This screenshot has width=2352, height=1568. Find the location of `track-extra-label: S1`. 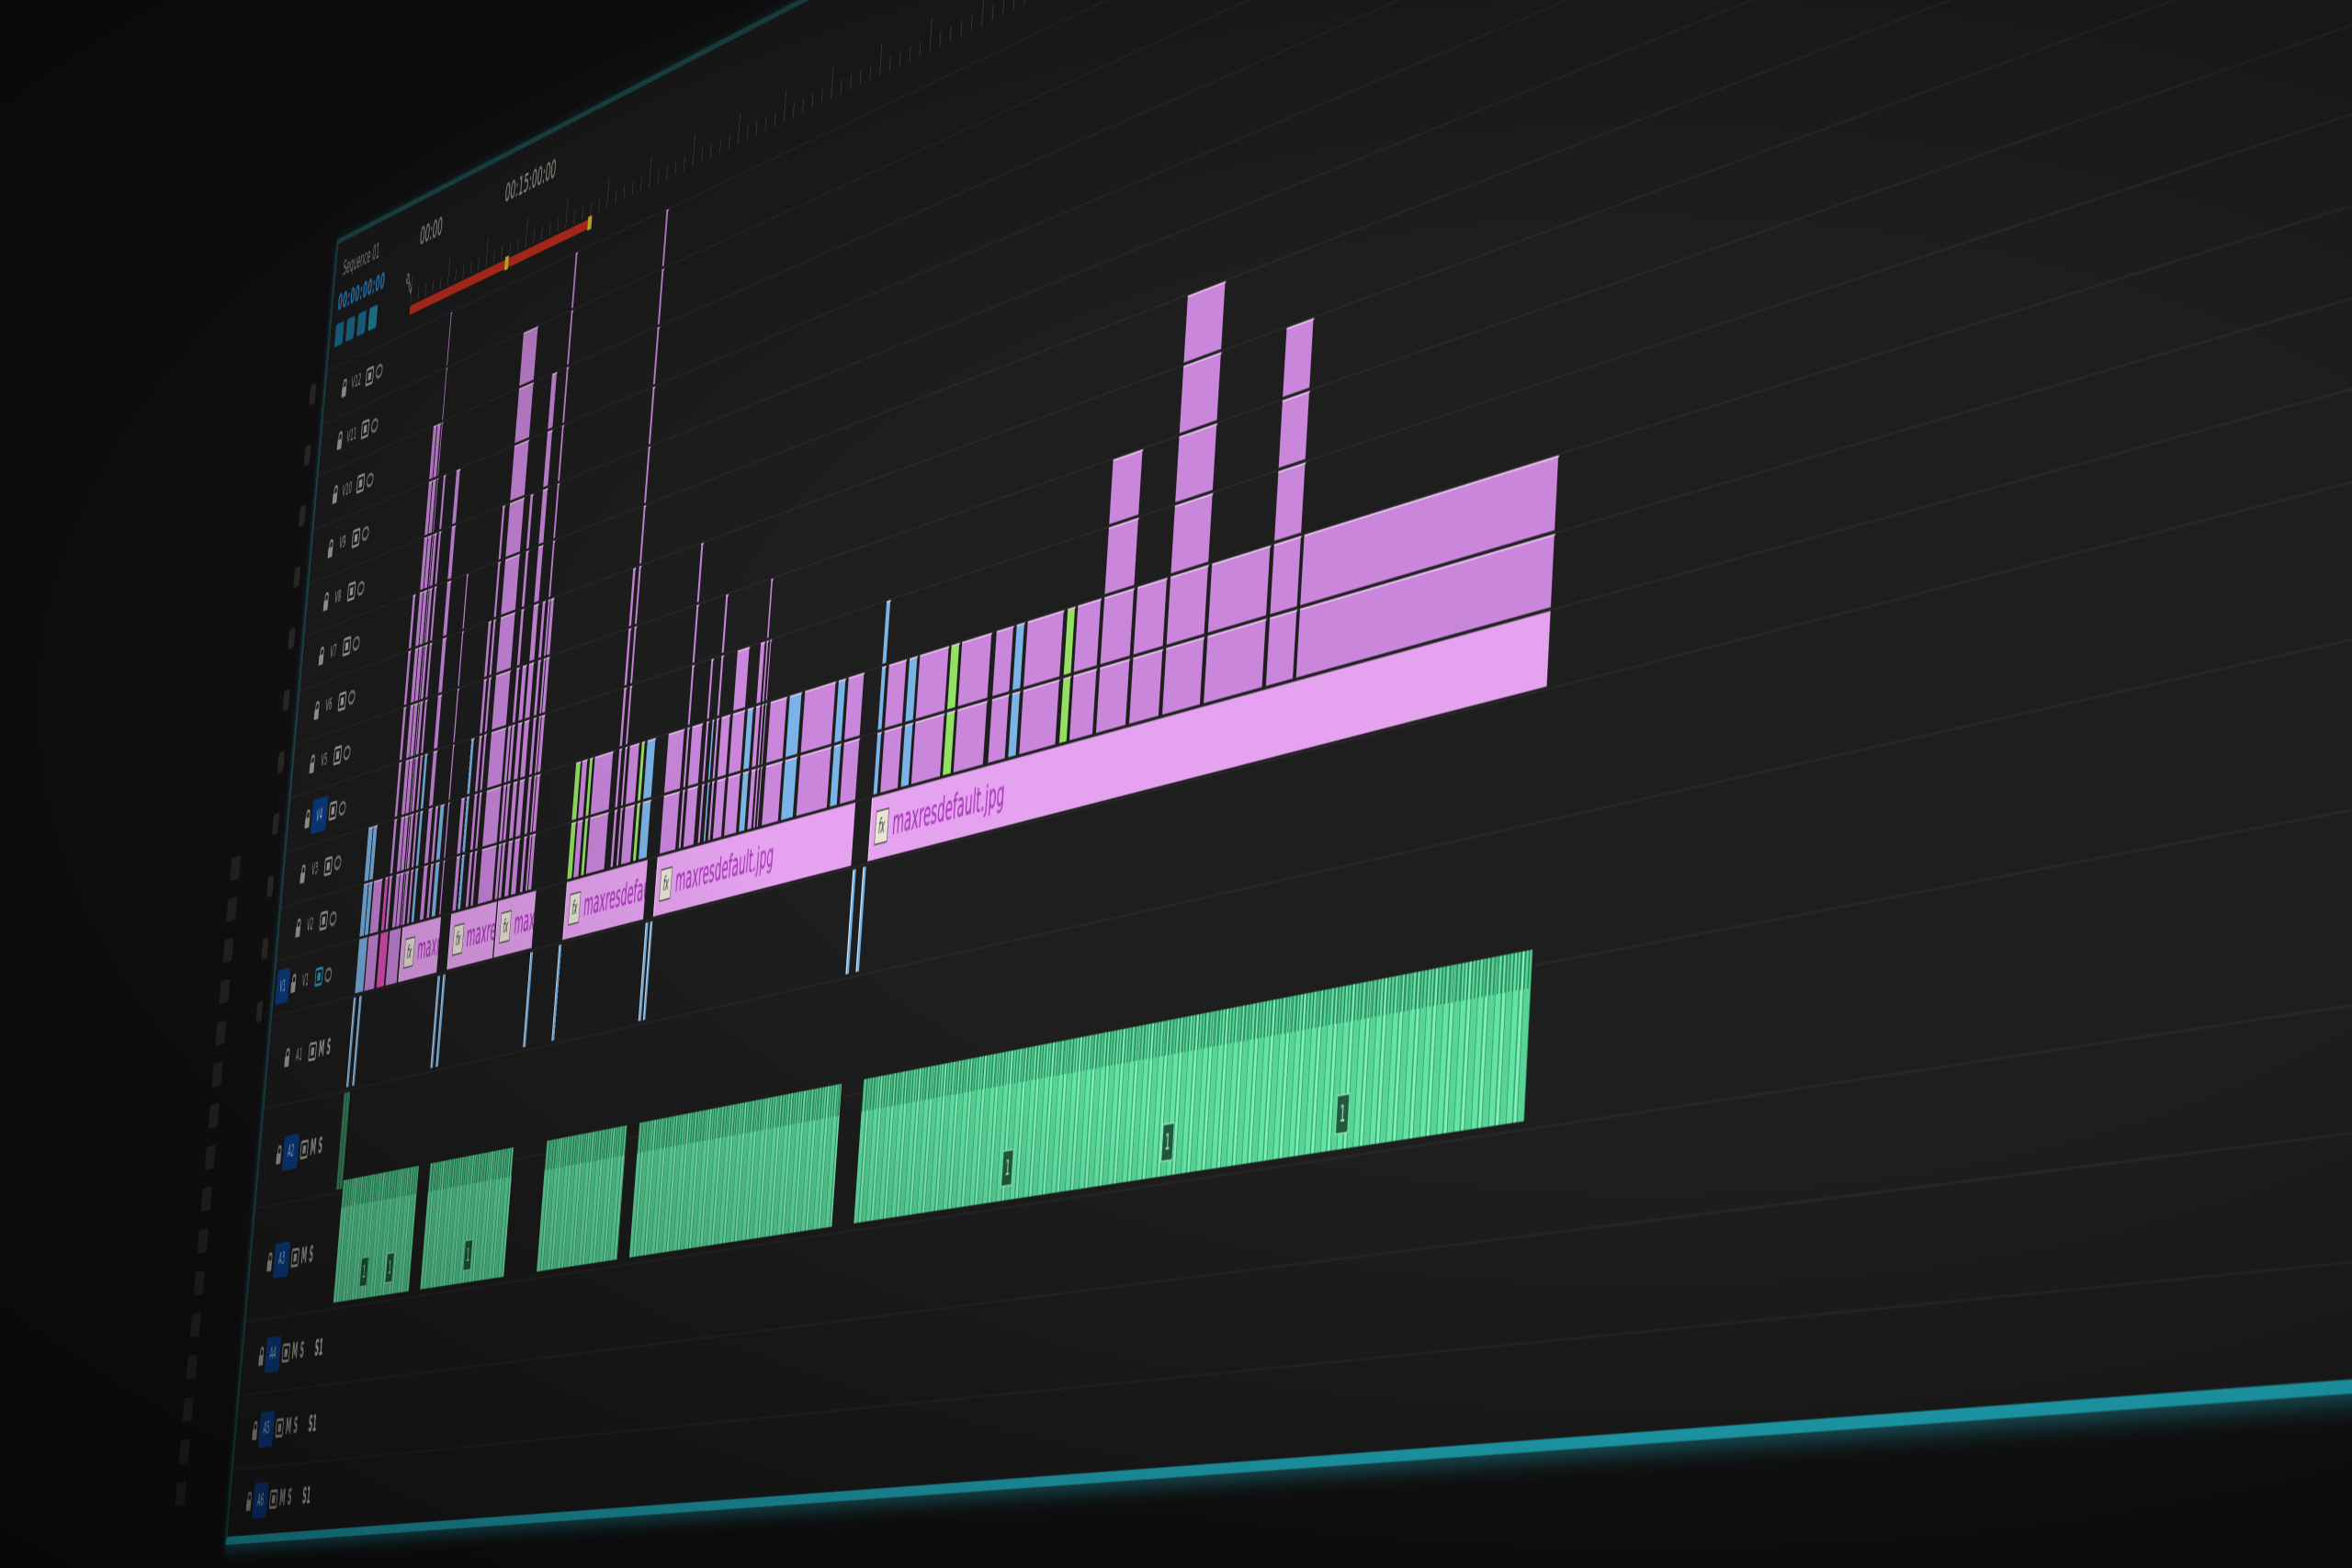

track-extra-label: S1 is located at coordinates (312, 1424).